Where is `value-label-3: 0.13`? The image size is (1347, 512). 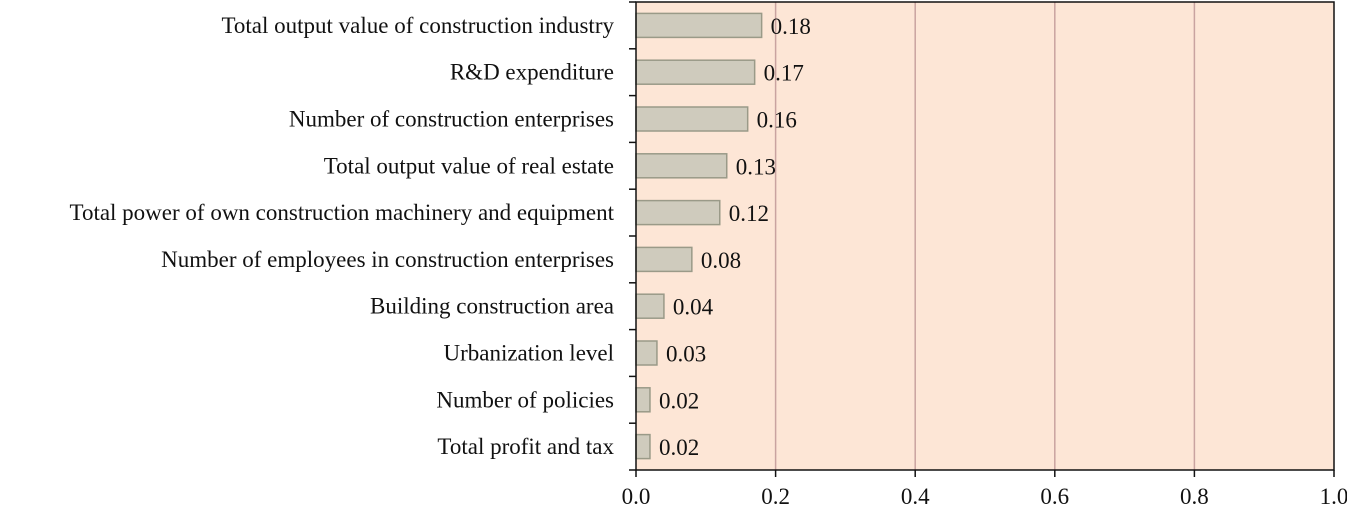 value-label-3: 0.13 is located at coordinates (756, 166).